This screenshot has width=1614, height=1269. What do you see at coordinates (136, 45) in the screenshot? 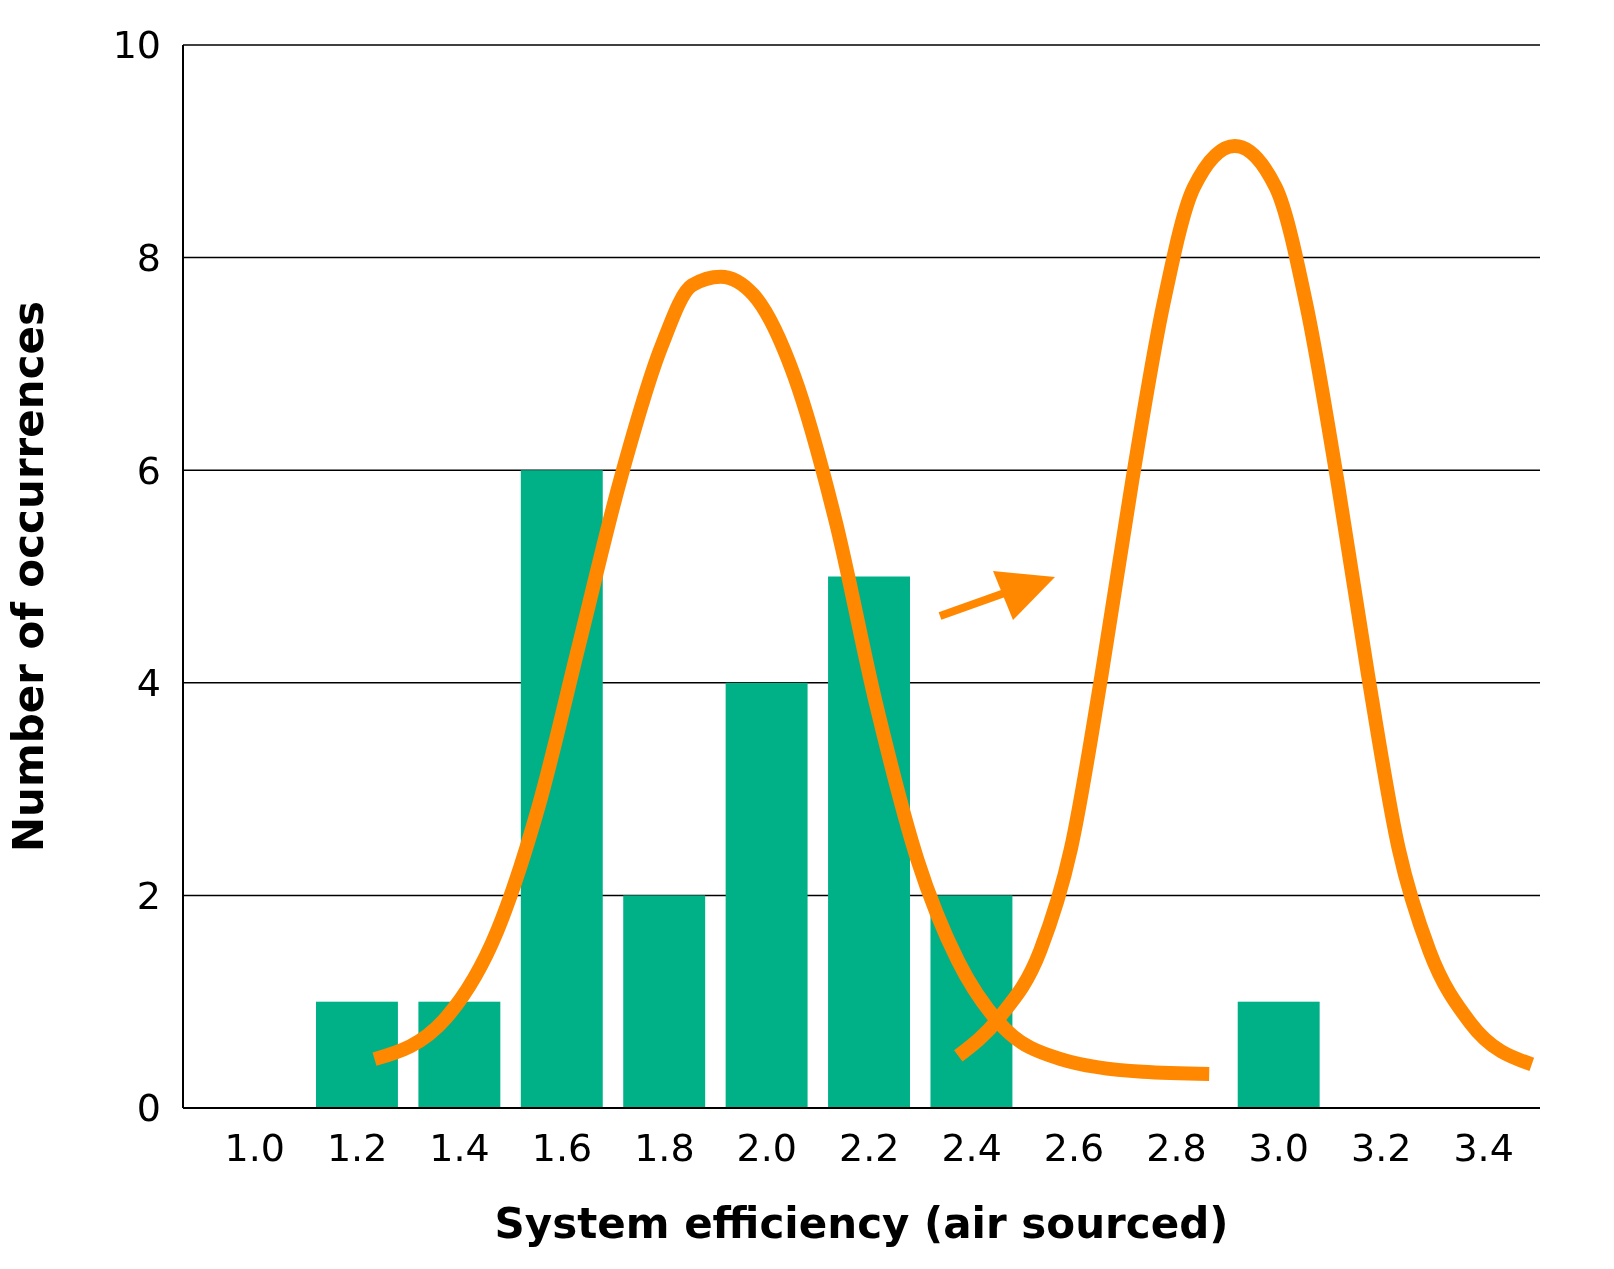
I see `y-tick-label: 10` at bounding box center [136, 45].